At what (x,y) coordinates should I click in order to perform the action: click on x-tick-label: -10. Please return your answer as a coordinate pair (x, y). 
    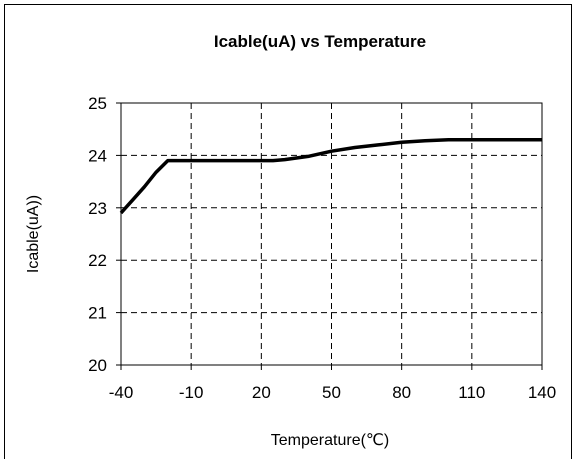
    Looking at the image, I should click on (191, 392).